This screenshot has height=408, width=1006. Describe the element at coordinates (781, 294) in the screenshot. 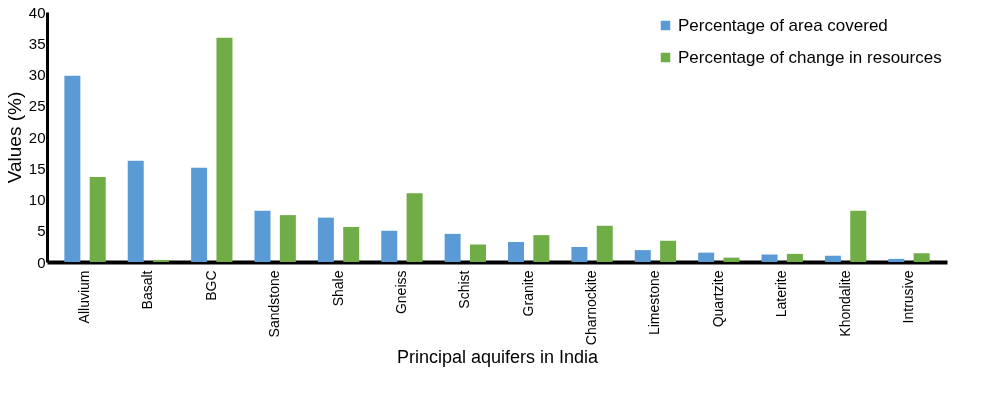

I see `x-tick-label: Laterite` at that location.